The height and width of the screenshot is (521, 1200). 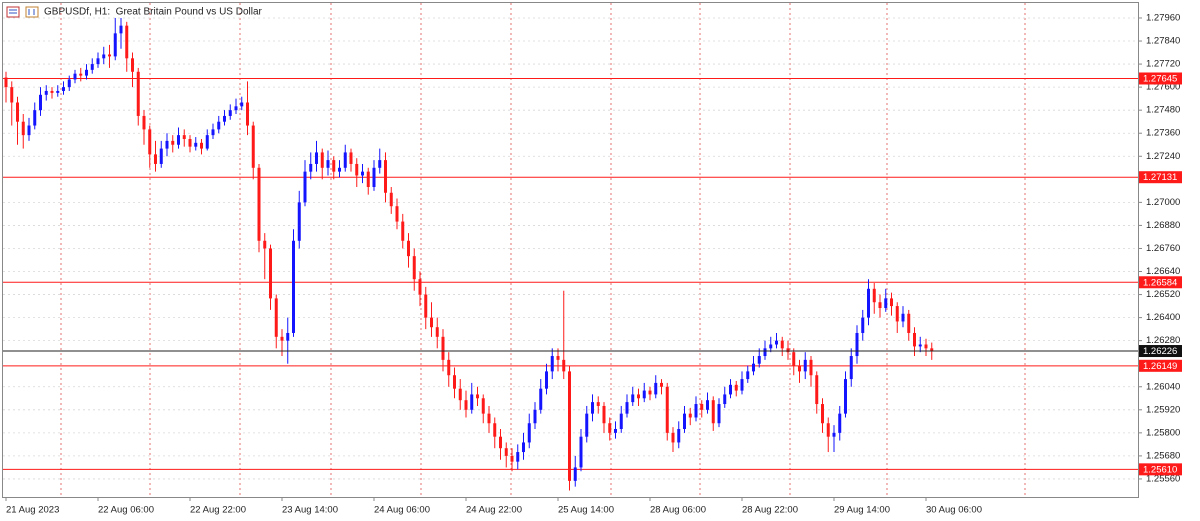 I want to click on y-tick-label: 1.27240, so click(x=1163, y=156).